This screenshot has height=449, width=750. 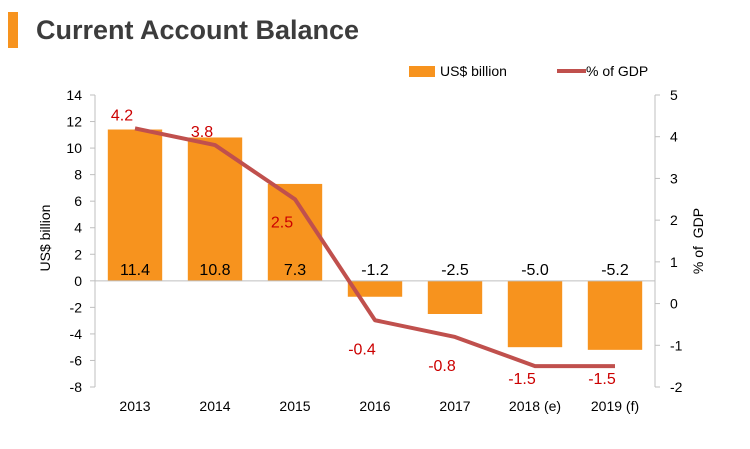 I want to click on y-tick-label: -6, so click(x=76, y=360).